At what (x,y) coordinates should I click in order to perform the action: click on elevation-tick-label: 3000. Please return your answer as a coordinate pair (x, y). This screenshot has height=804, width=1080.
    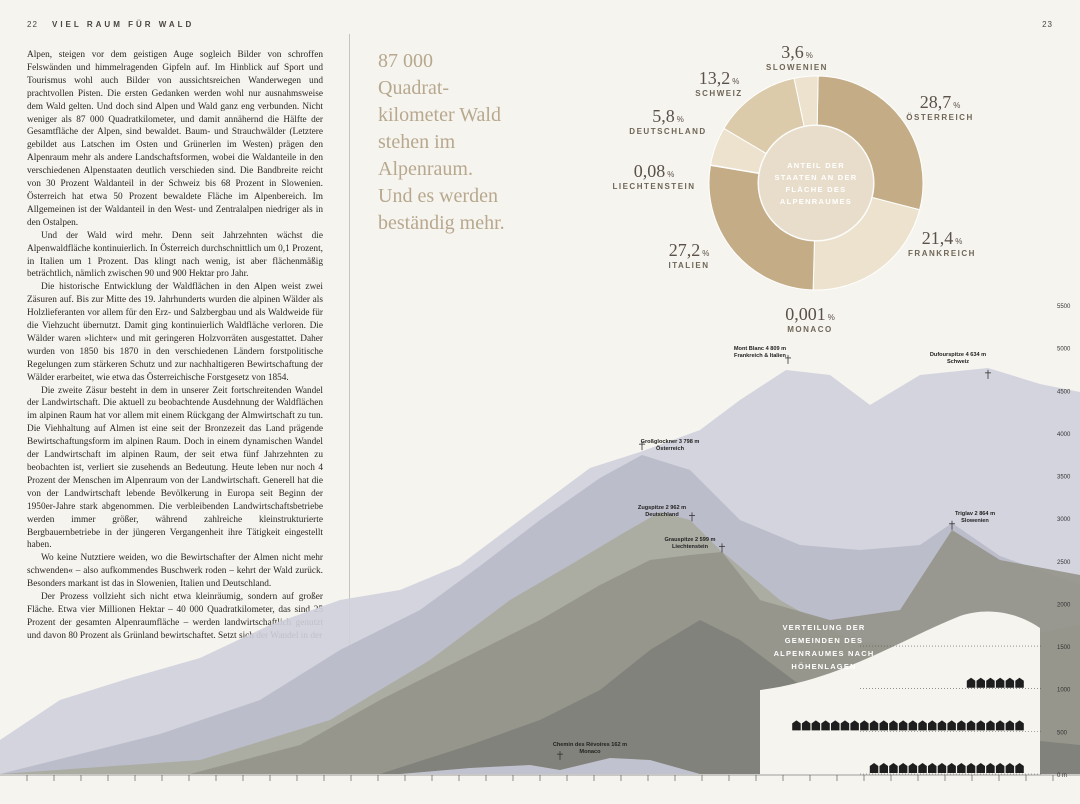
    Looking at the image, I should click on (1064, 520).